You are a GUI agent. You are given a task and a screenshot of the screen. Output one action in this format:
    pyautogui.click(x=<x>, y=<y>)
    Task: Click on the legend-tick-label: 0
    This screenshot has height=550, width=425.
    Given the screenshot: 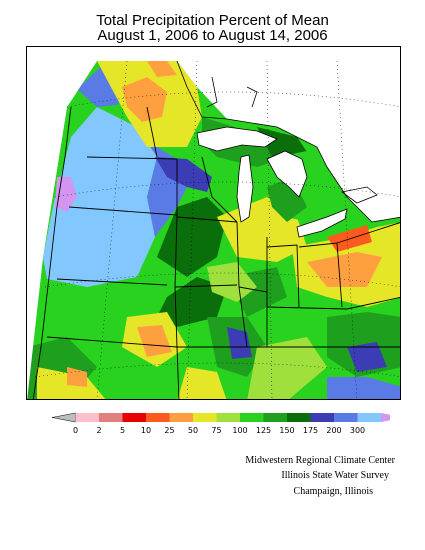 What is the action you would take?
    pyautogui.click(x=75, y=430)
    